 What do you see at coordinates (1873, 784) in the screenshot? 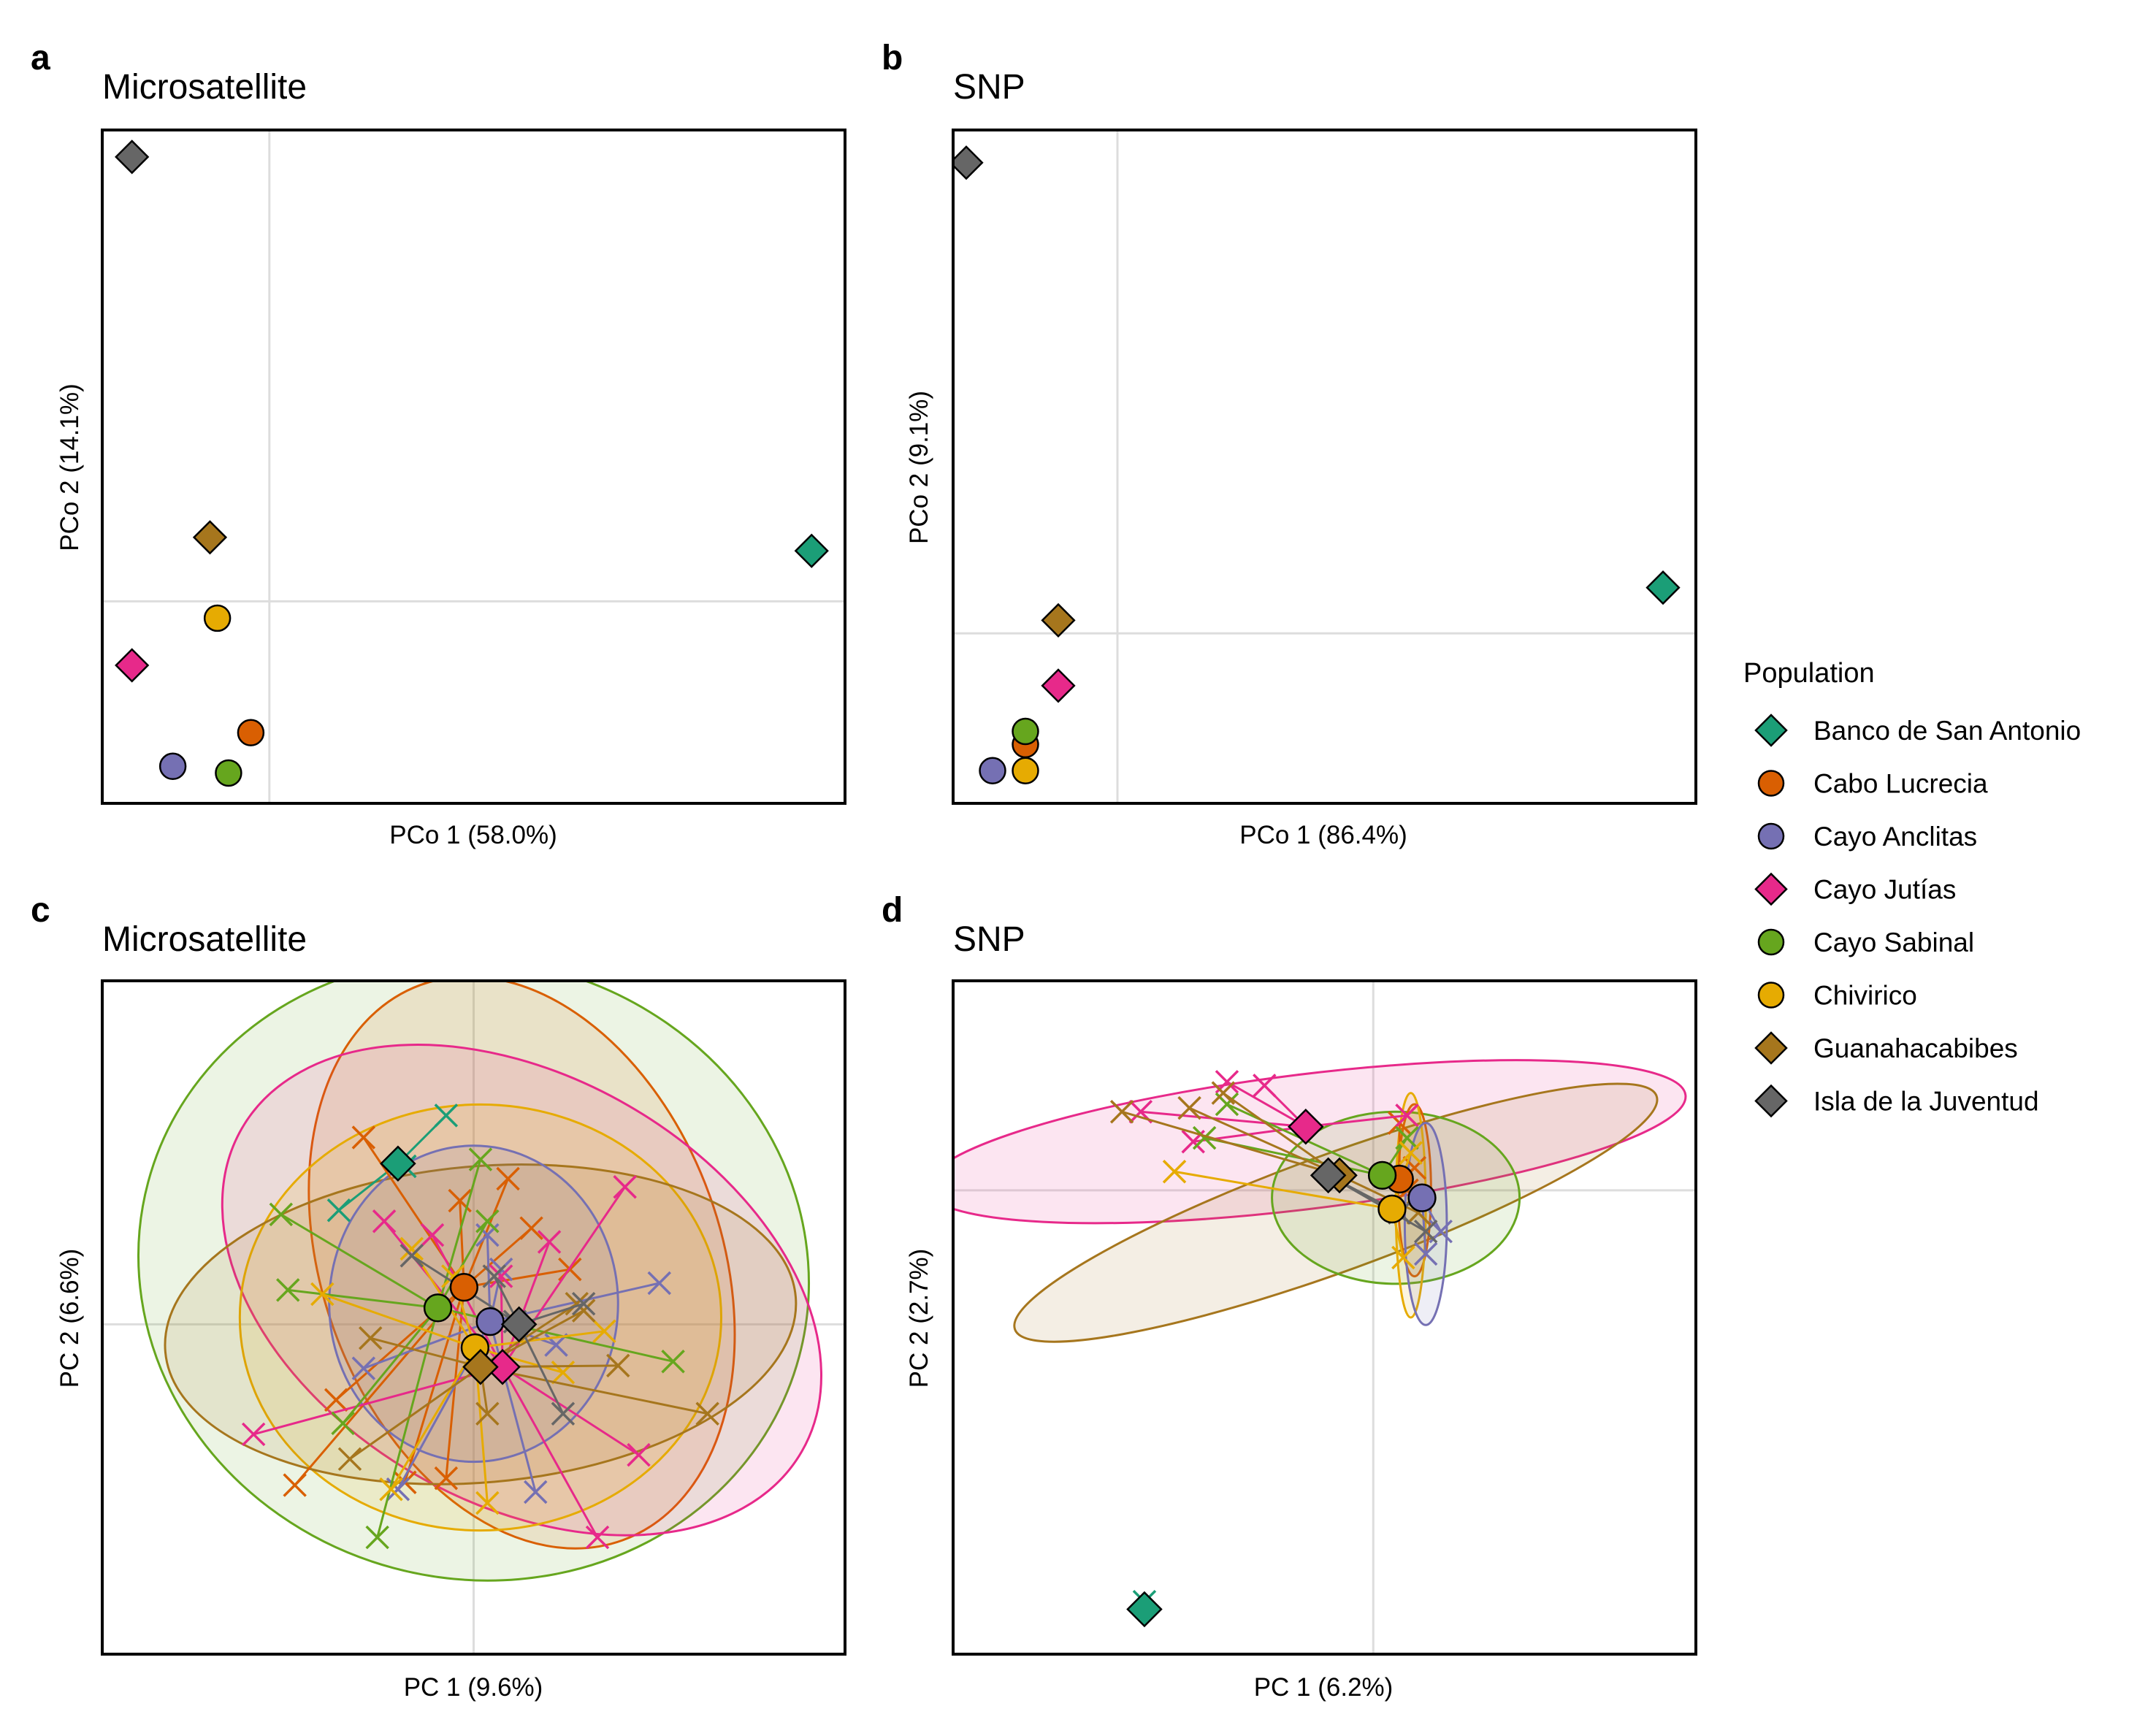
I see `legend-item-cabo-lucrecia: Cabo Lucrecia` at bounding box center [1873, 784].